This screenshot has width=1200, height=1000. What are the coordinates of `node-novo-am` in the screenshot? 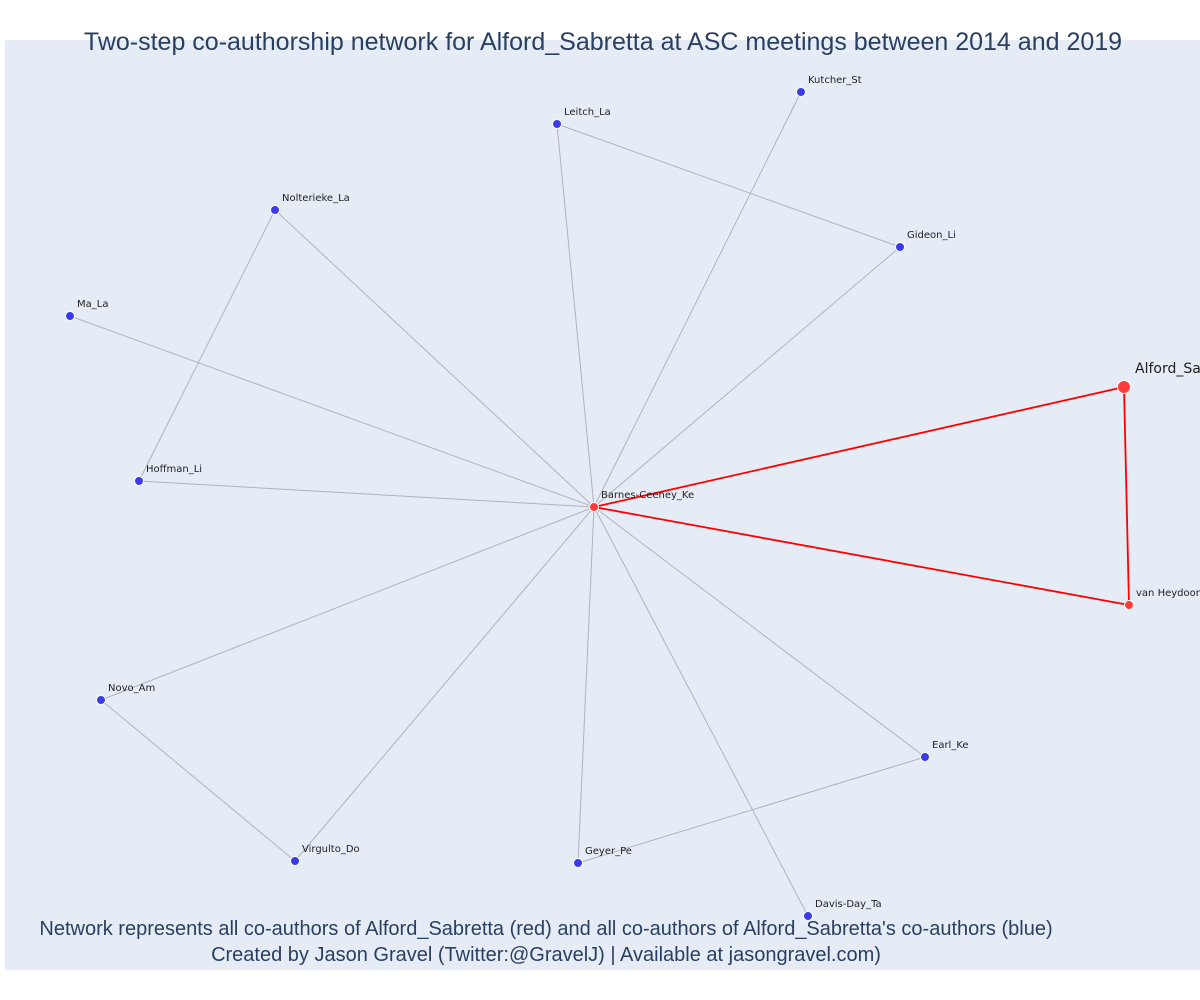 It's located at (101, 700).